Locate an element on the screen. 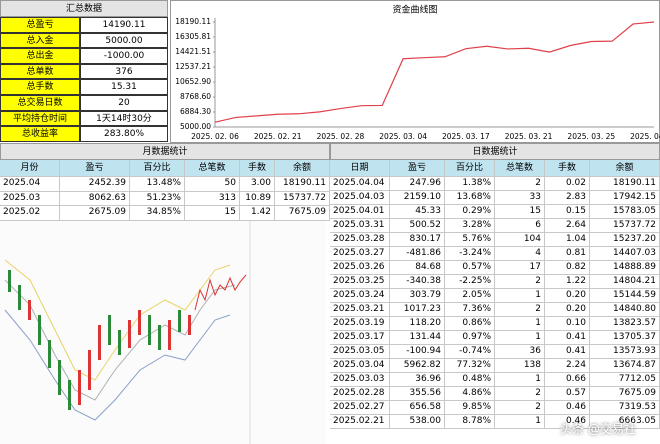 This screenshot has height=444, width=660. y-tick-label: 18190.11 is located at coordinates (193, 21).